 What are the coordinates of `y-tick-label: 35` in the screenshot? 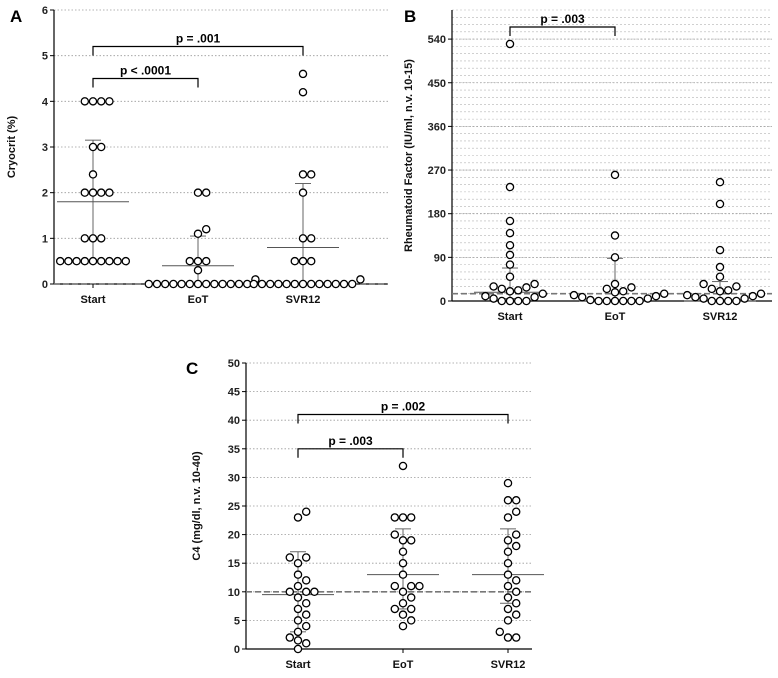 It's located at (234, 450).